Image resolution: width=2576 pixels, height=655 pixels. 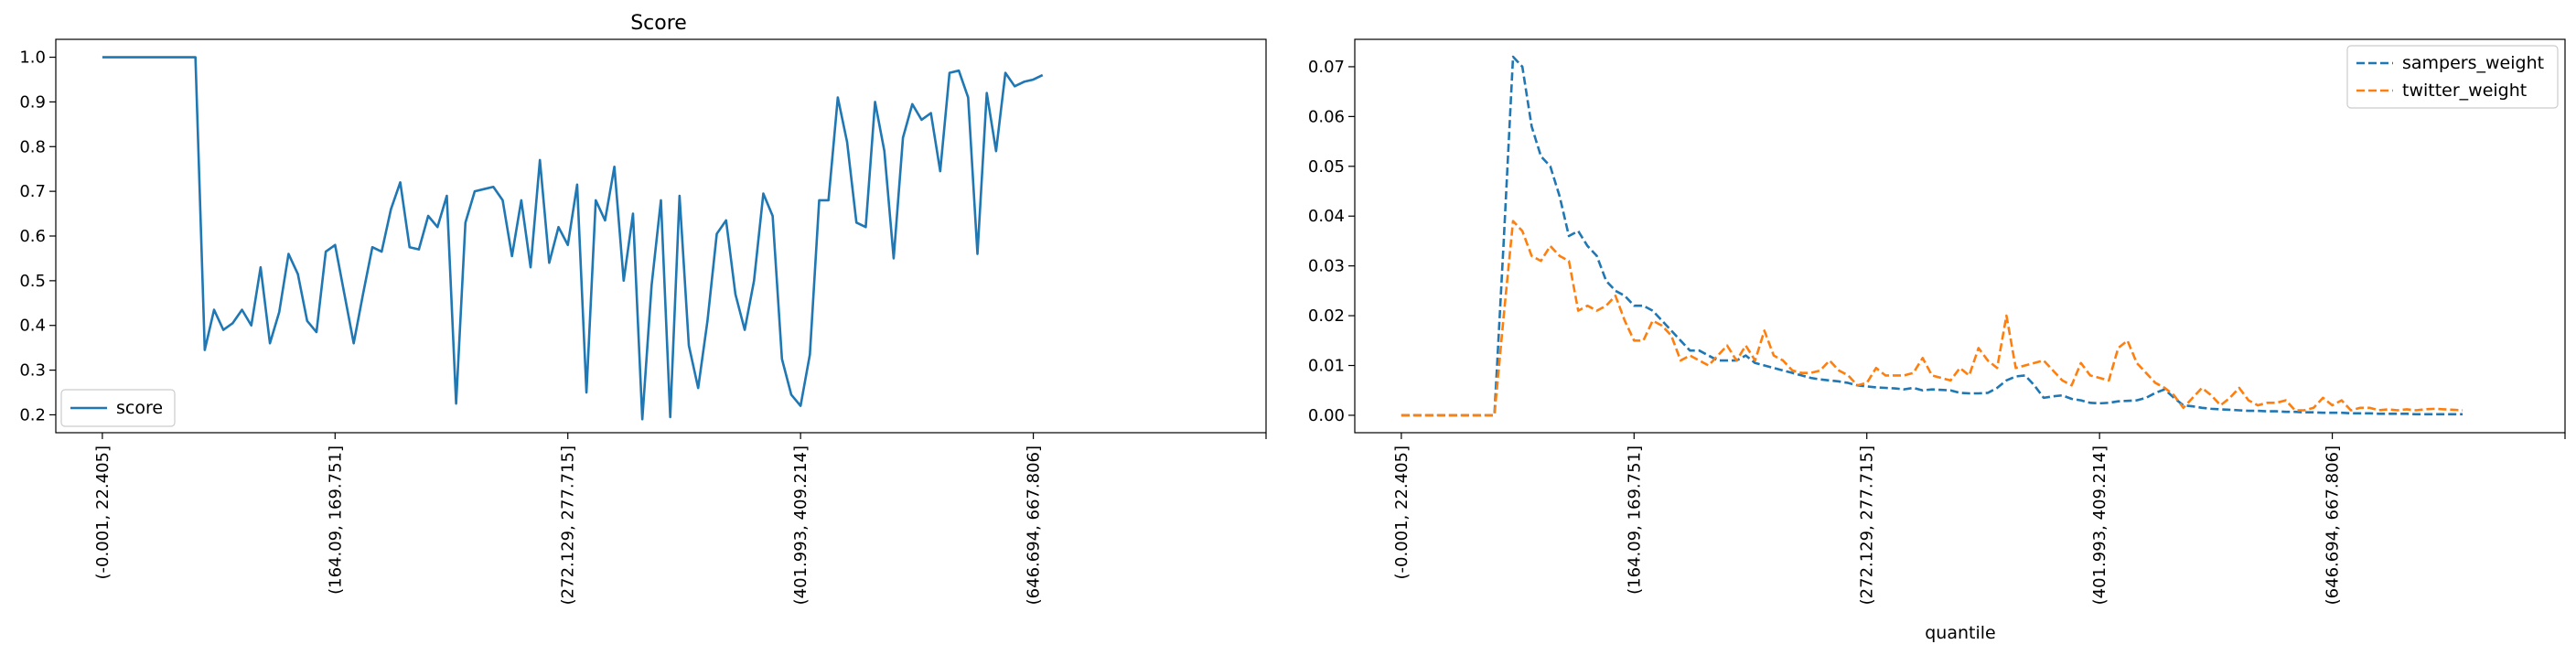 I want to click on weight-xtick-label: (646.694, 667.806], so click(x=2333, y=525).